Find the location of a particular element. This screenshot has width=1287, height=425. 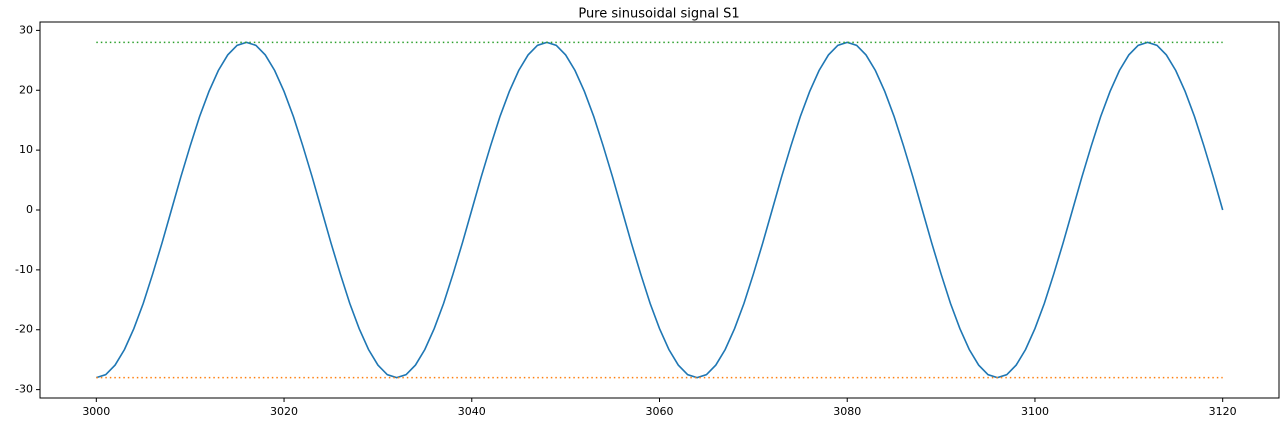

y-tick-label: 30 is located at coordinates (26, 29).